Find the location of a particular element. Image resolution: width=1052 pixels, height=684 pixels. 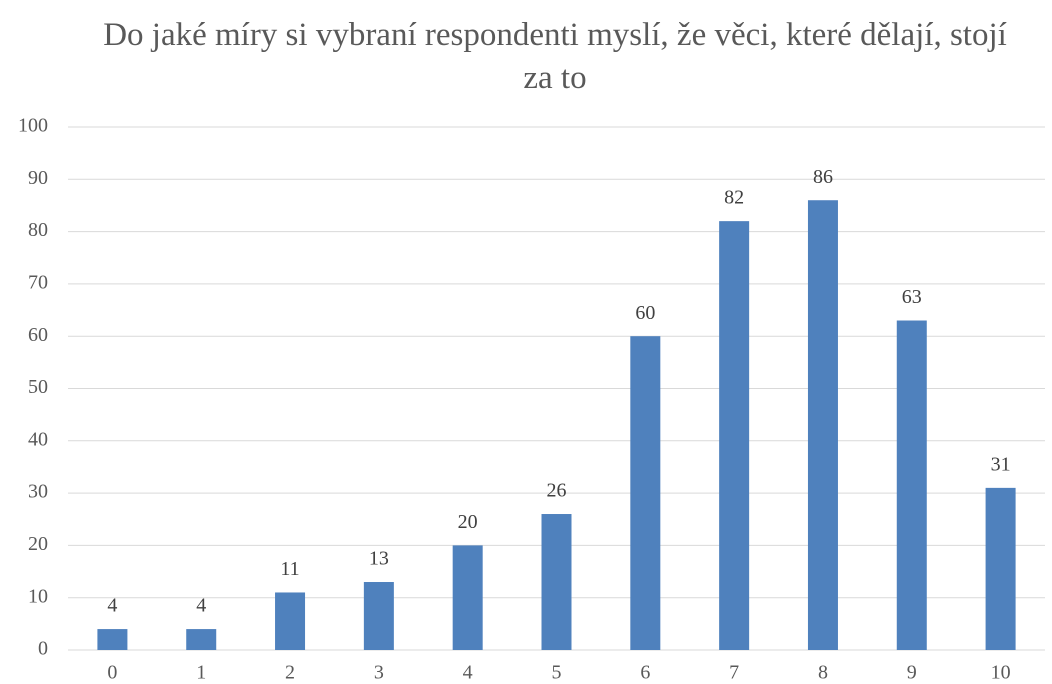

y-tick-label: 0 is located at coordinates (43, 649).